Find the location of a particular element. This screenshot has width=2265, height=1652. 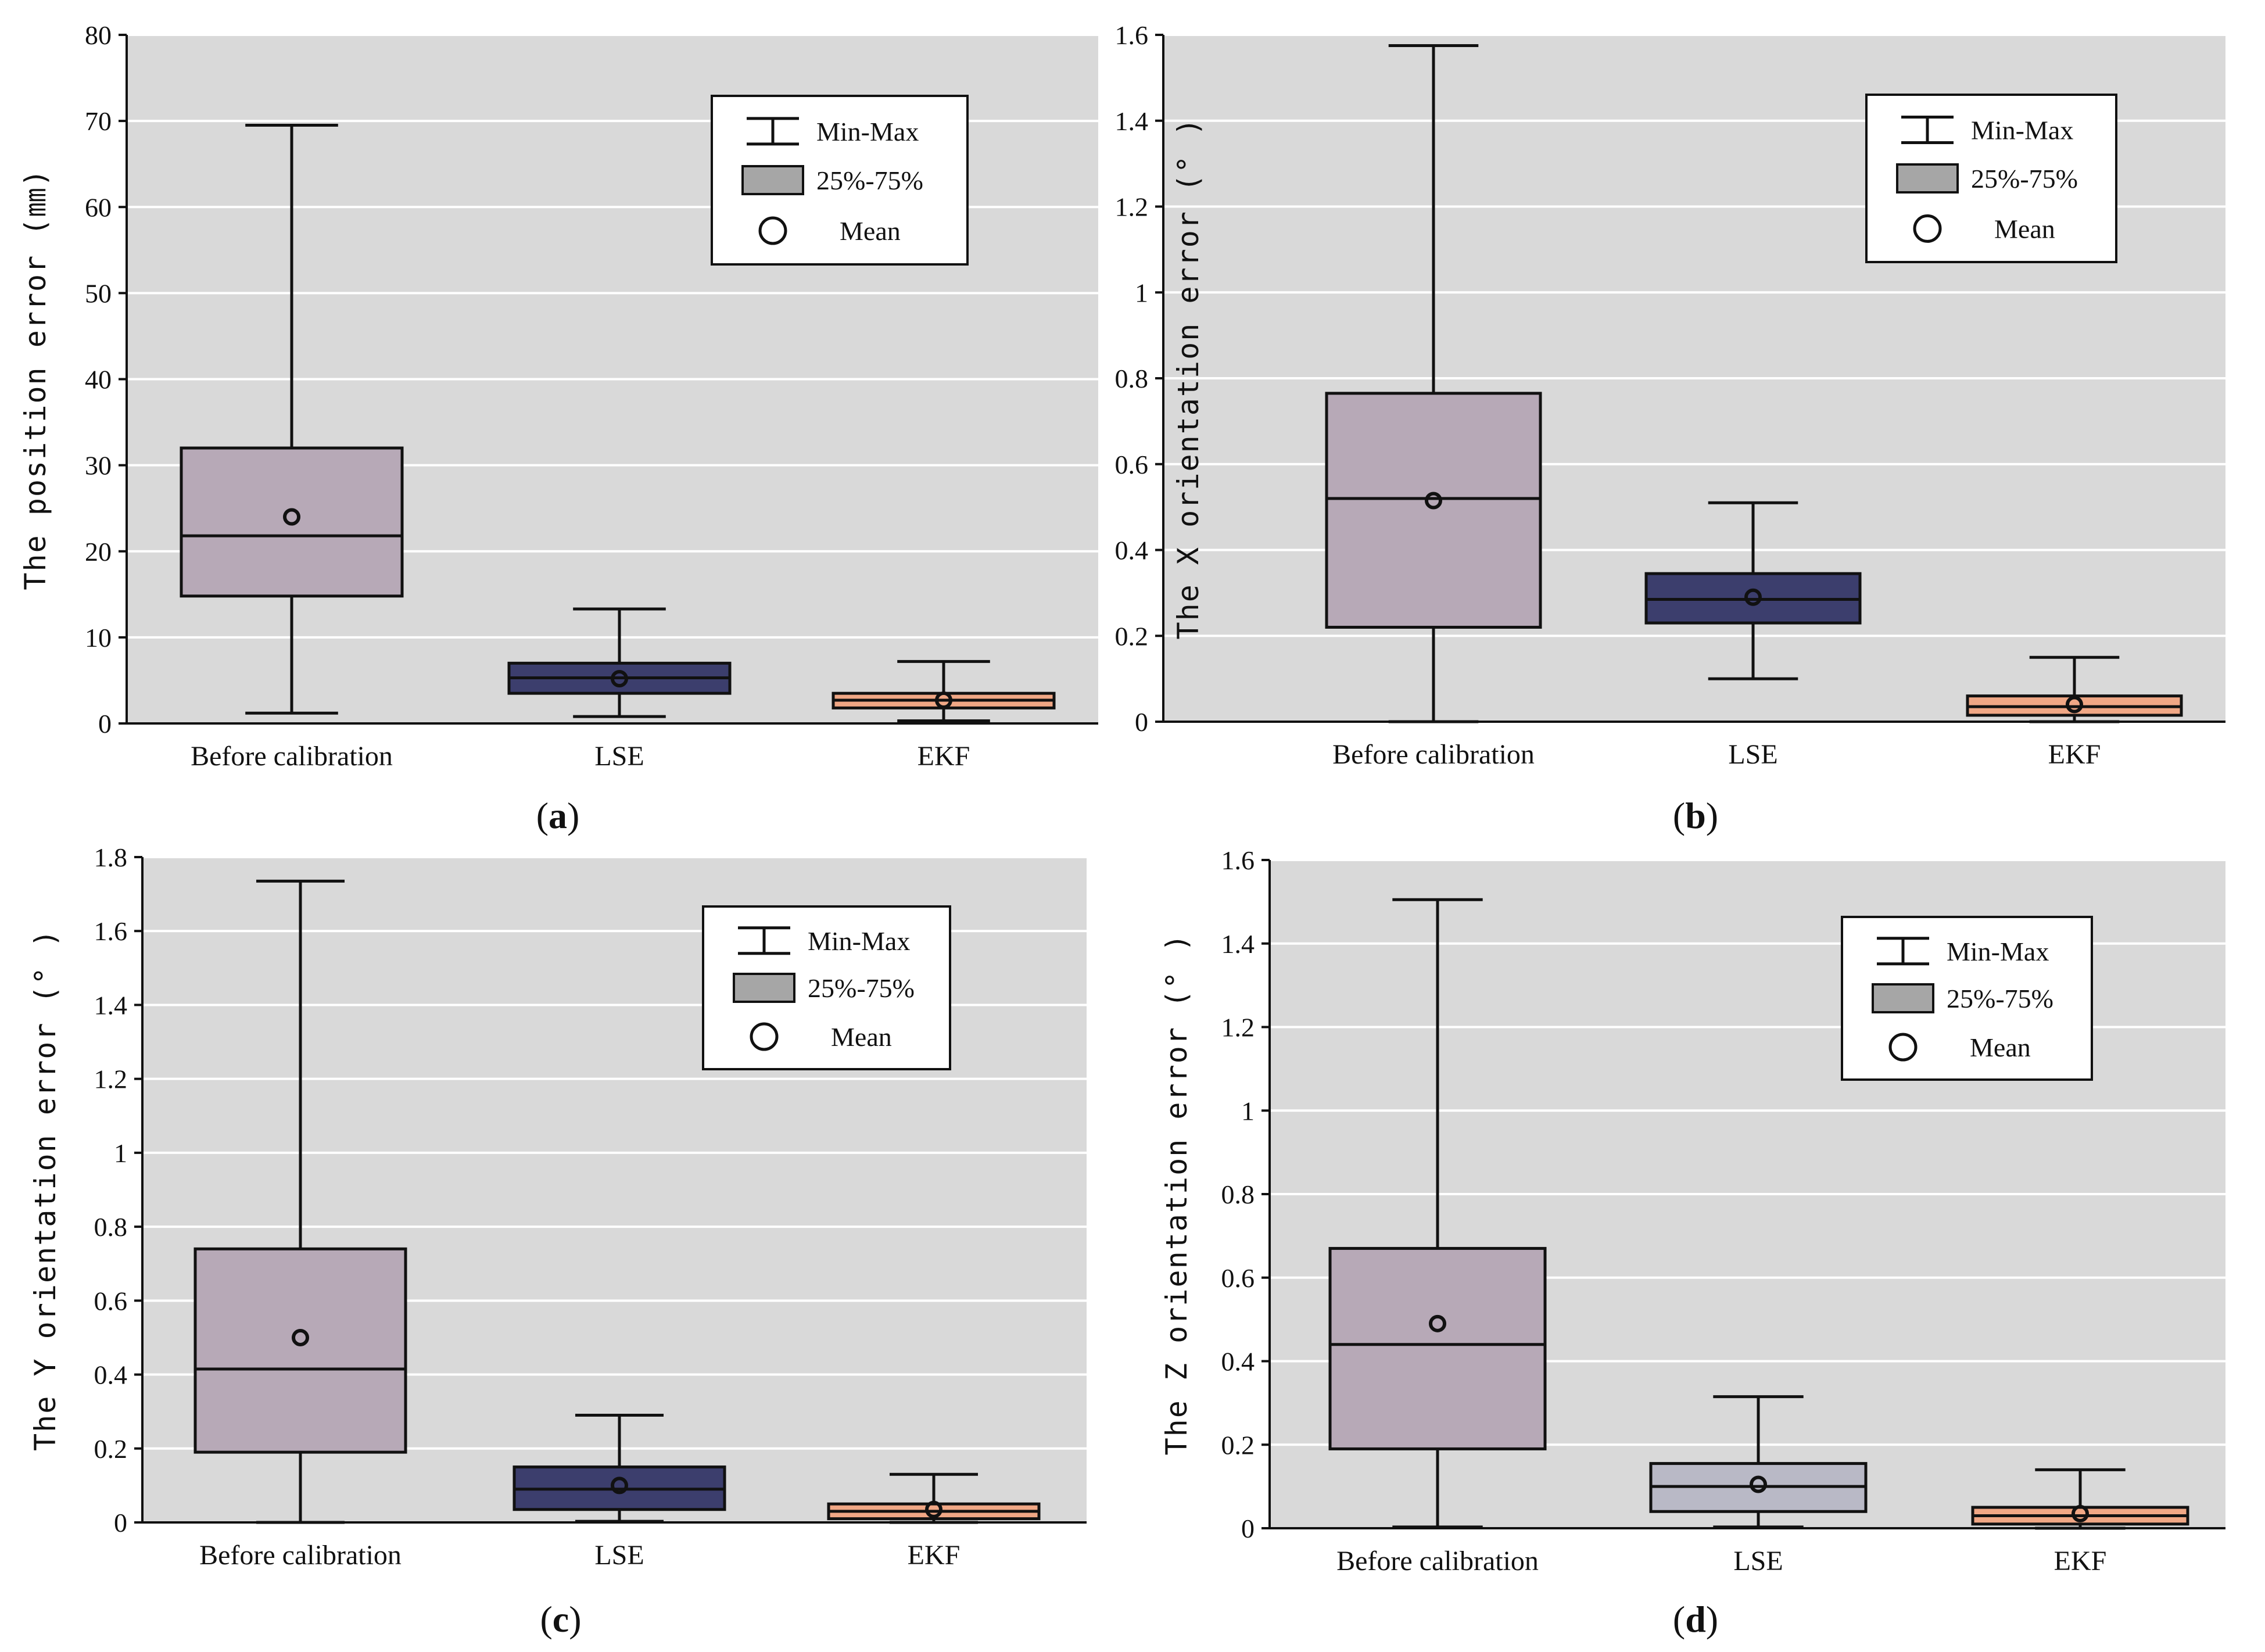

panel-label: (b) is located at coordinates (1695, 815).